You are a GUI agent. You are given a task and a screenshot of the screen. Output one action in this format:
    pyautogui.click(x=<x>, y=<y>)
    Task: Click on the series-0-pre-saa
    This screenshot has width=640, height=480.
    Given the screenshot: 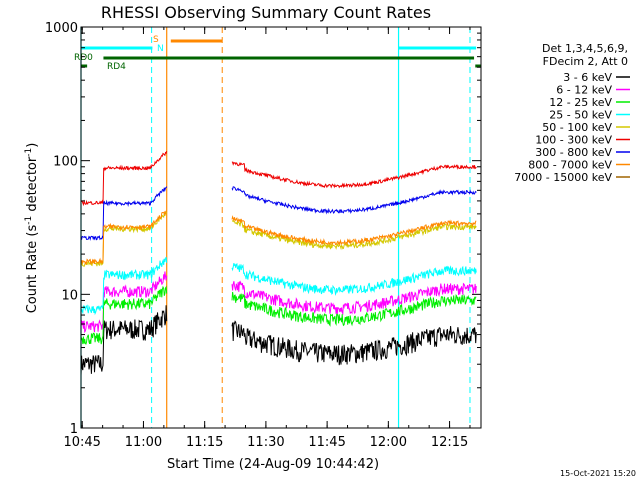 What is the action you would take?
    pyautogui.click(x=124, y=340)
    